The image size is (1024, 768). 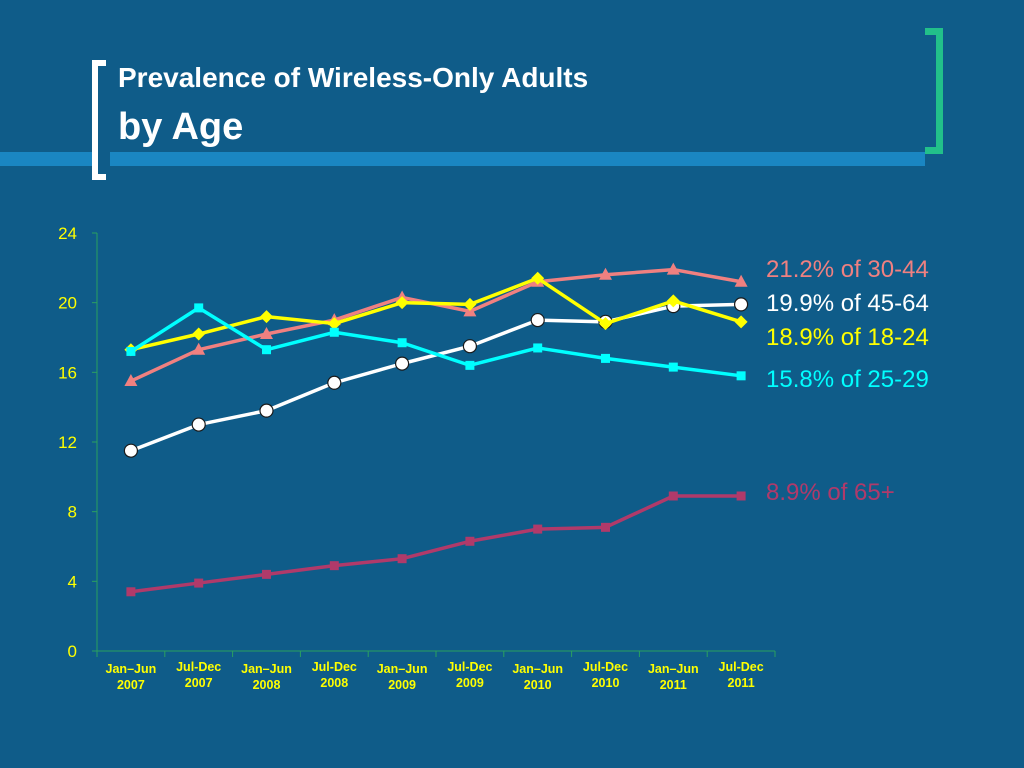 I want to click on chart-title-line2: by Age, so click(x=181, y=127).